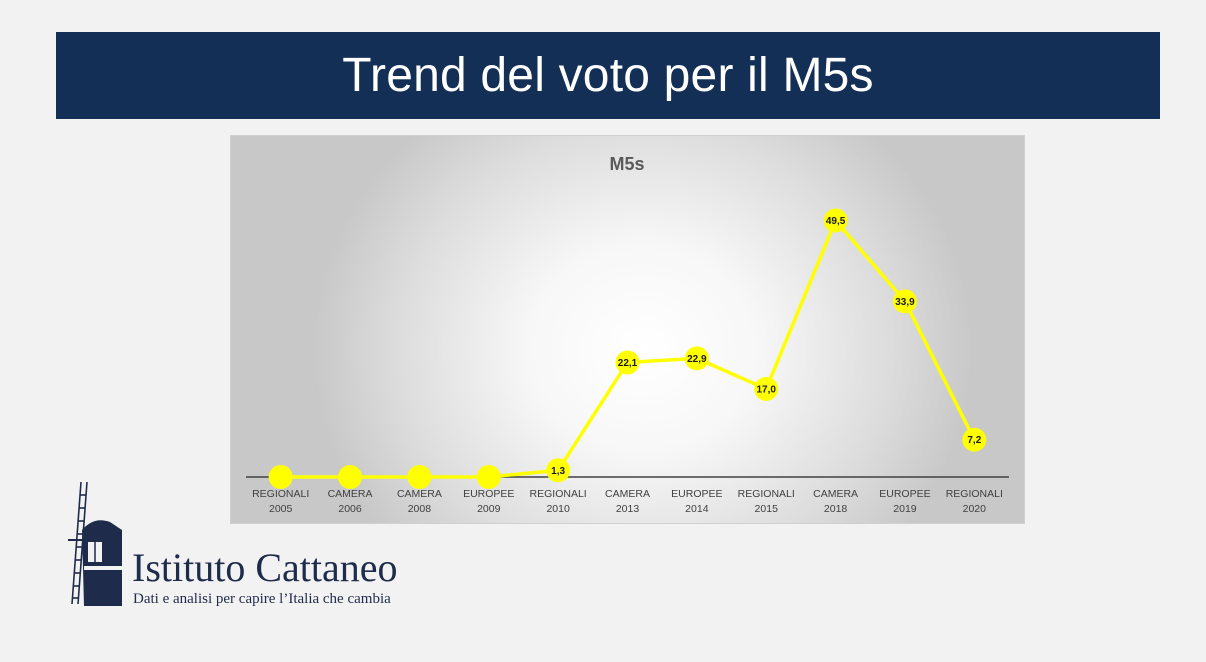  I want to click on x-tick-label-3-1: 2009, so click(489, 509).